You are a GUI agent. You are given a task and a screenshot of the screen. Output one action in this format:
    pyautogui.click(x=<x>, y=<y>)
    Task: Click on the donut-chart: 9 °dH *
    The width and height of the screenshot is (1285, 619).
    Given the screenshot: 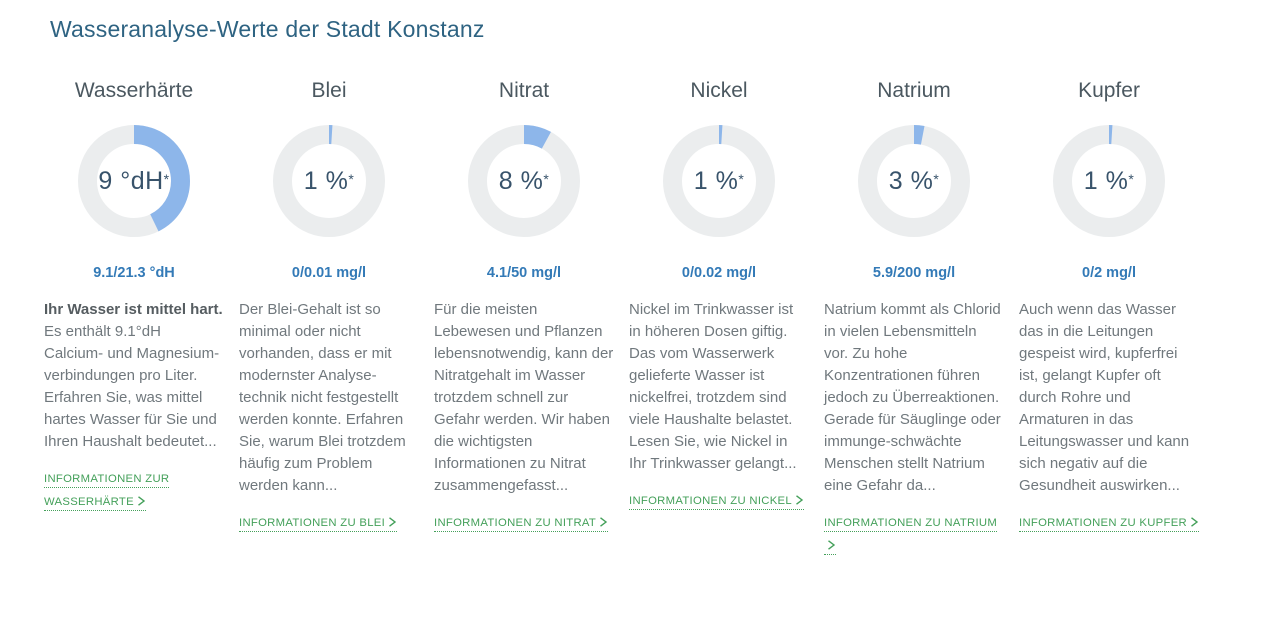 What is the action you would take?
    pyautogui.click(x=134, y=181)
    